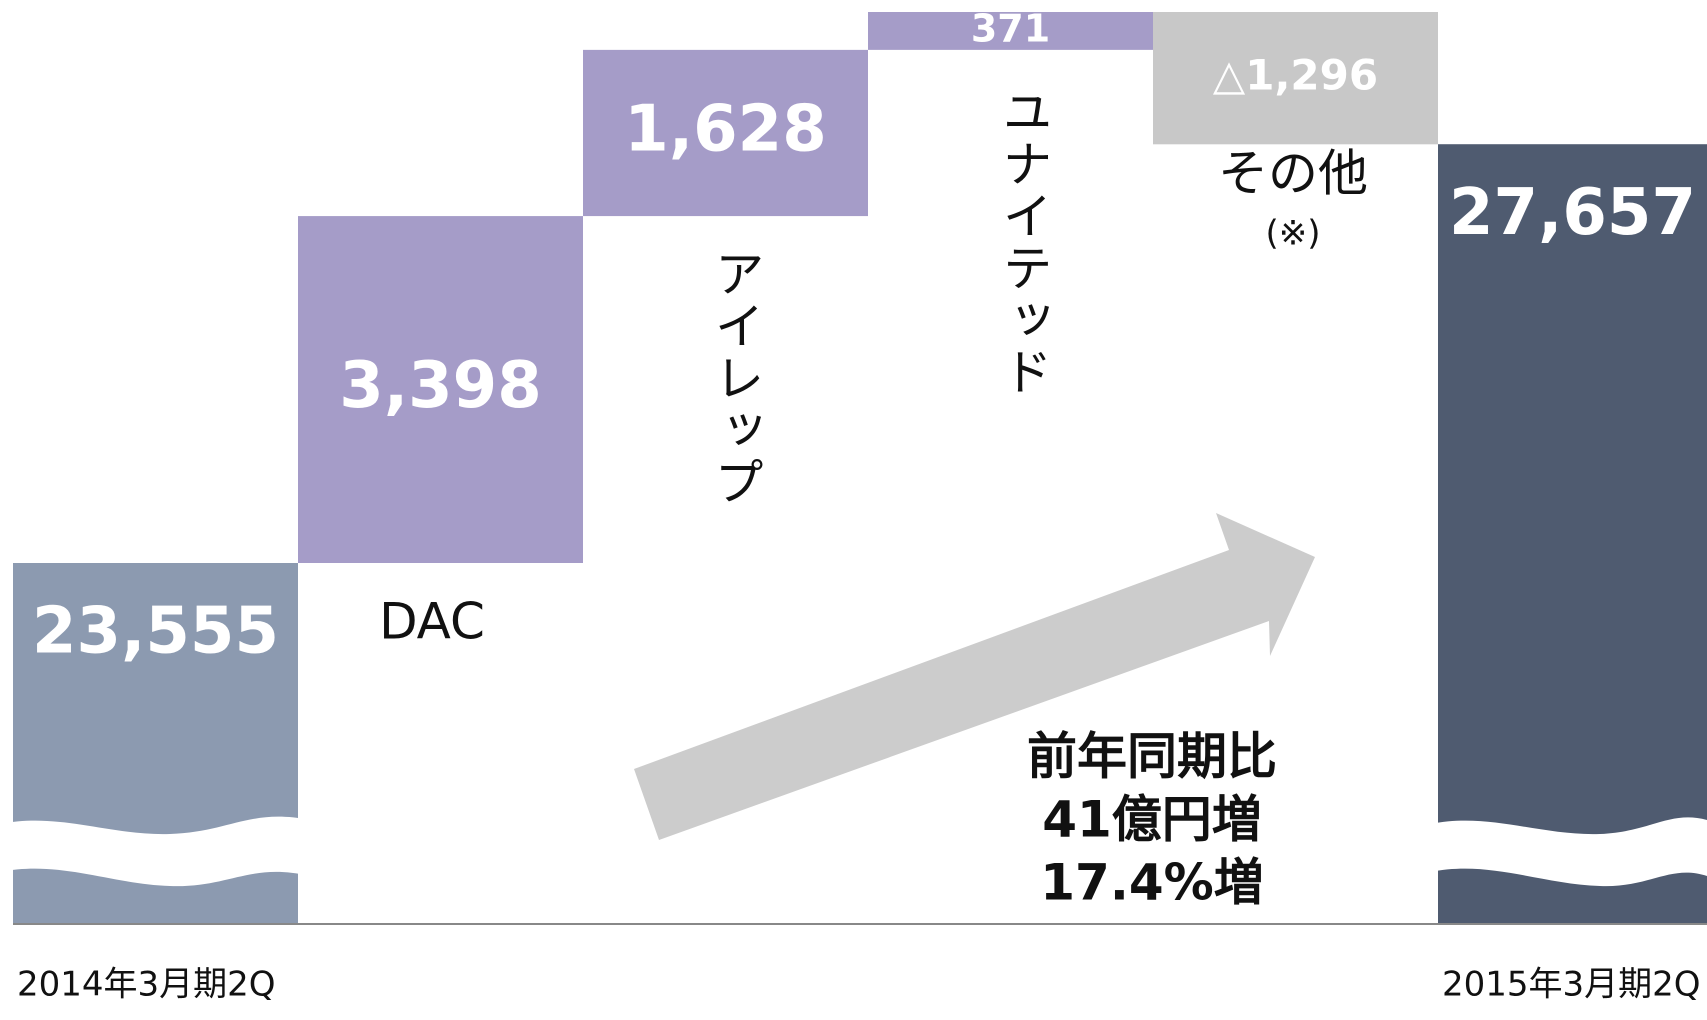  I want to click on annotation: 前年同期比, so click(1152, 757).